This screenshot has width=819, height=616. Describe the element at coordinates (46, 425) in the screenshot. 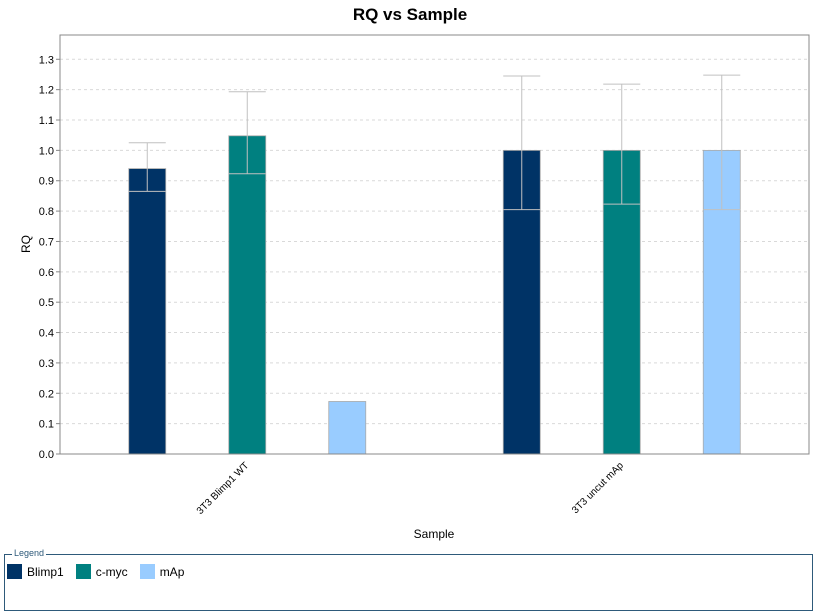

I see `y-tick-label: 0.1` at that location.